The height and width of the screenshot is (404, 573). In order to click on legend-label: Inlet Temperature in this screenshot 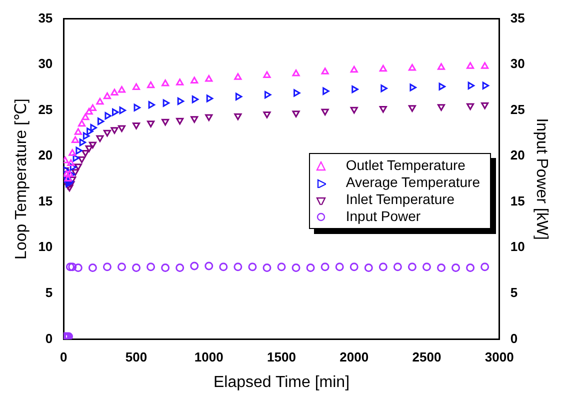, I will do `click(400, 199)`.